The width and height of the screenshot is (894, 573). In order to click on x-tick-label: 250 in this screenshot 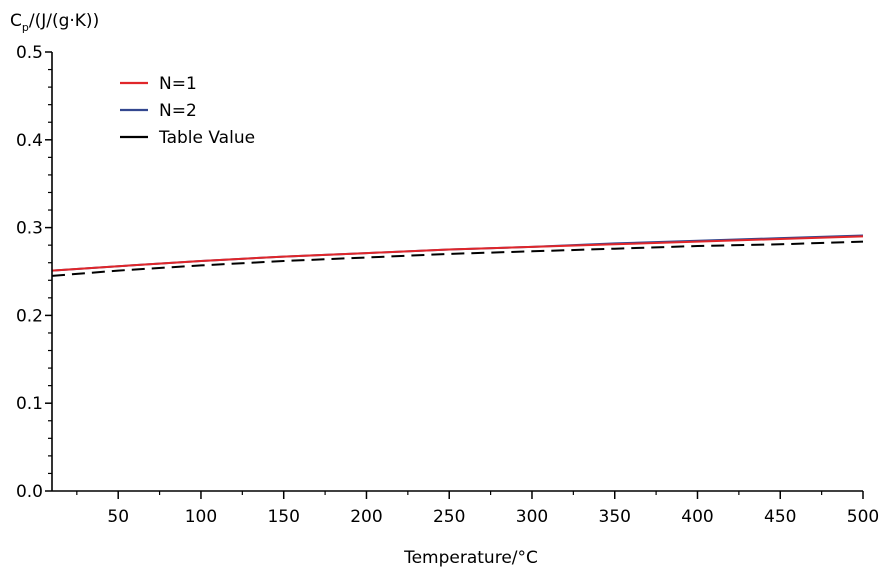, I will do `click(449, 517)`.